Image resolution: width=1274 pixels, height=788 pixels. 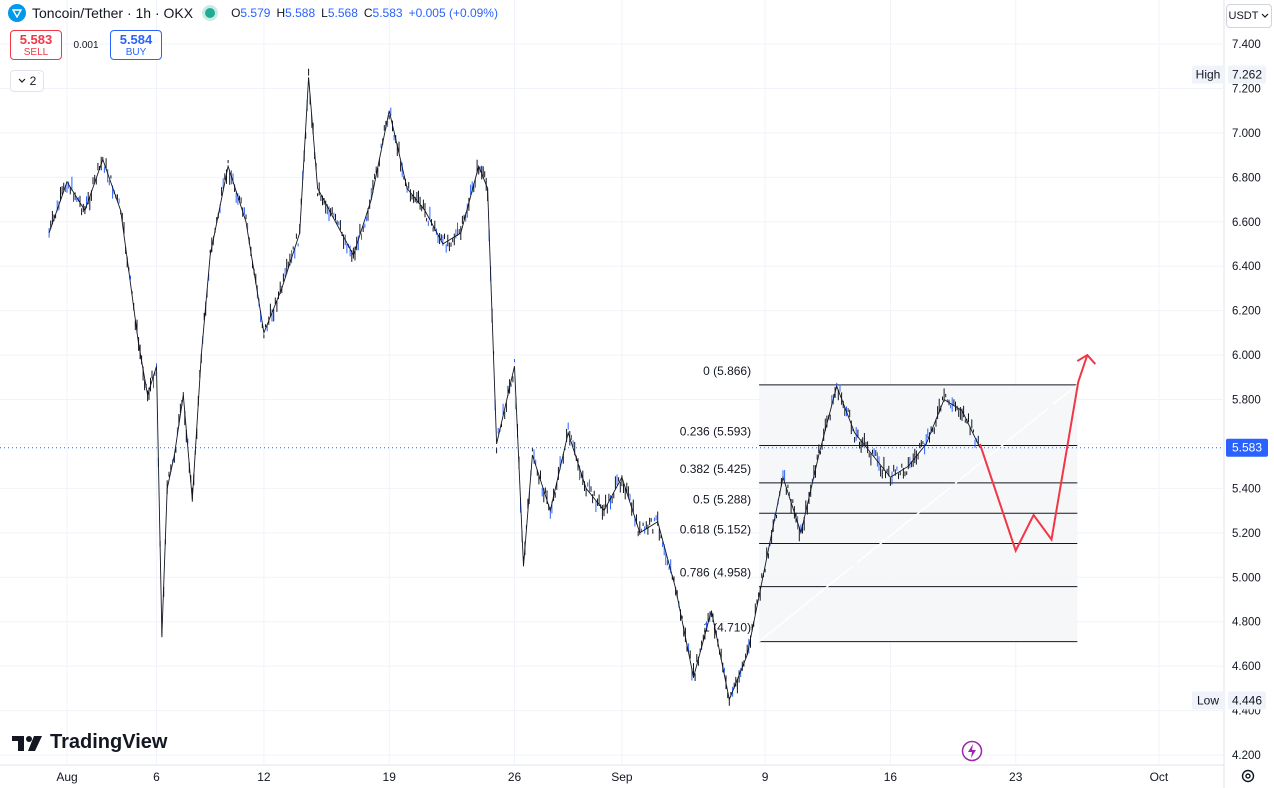 What do you see at coordinates (765, 777) in the screenshot?
I see `x-tick-label: 9` at bounding box center [765, 777].